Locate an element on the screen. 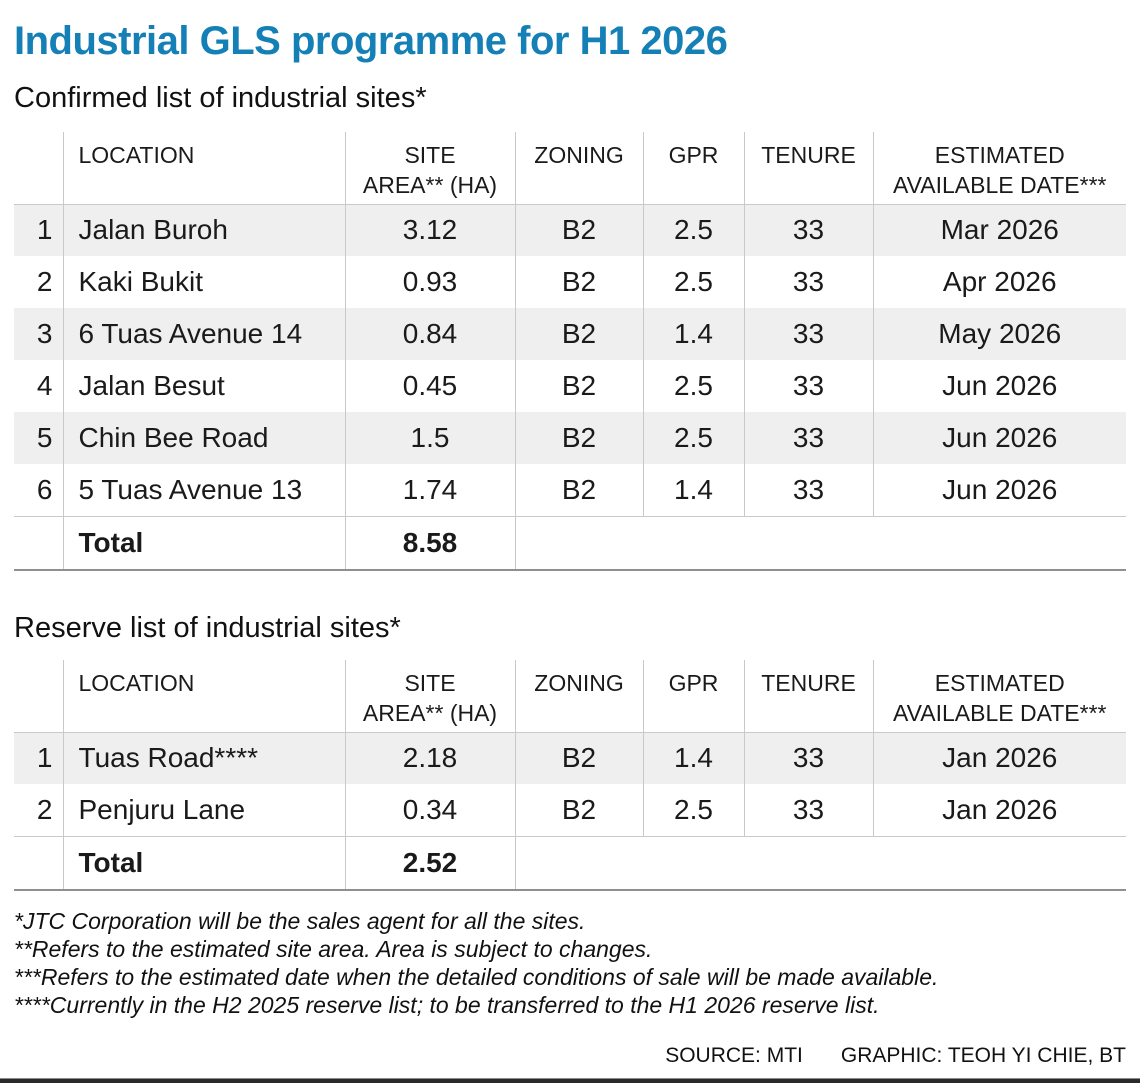 This screenshot has height=1087, width=1140. location-cell: Jalan Buroh is located at coordinates (204, 230).